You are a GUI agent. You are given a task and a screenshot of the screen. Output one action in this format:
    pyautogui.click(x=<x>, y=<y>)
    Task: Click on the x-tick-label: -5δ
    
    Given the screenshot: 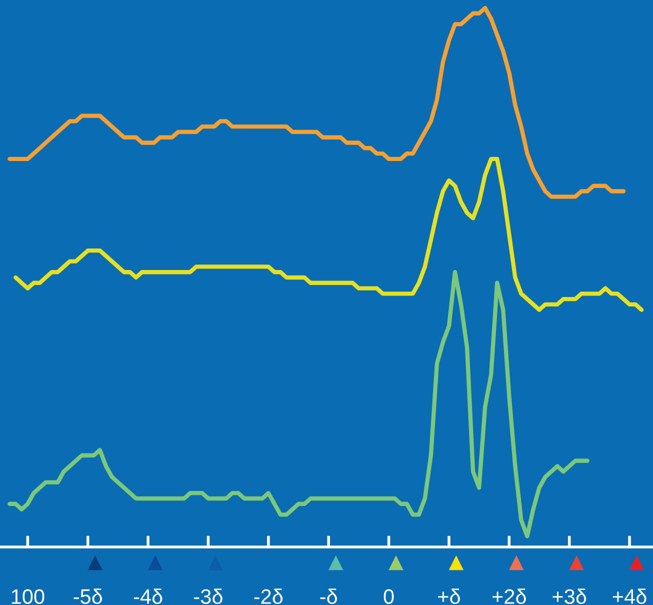 What is the action you would take?
    pyautogui.click(x=88, y=596)
    